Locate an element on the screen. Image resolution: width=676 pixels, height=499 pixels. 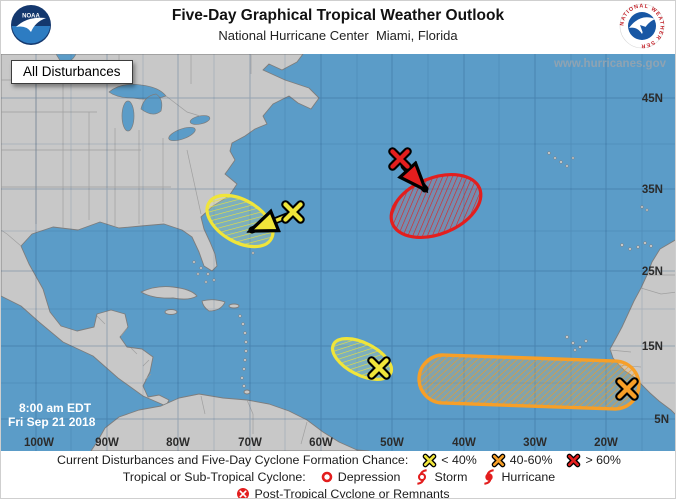
south-america is located at coordinates (230, 422).